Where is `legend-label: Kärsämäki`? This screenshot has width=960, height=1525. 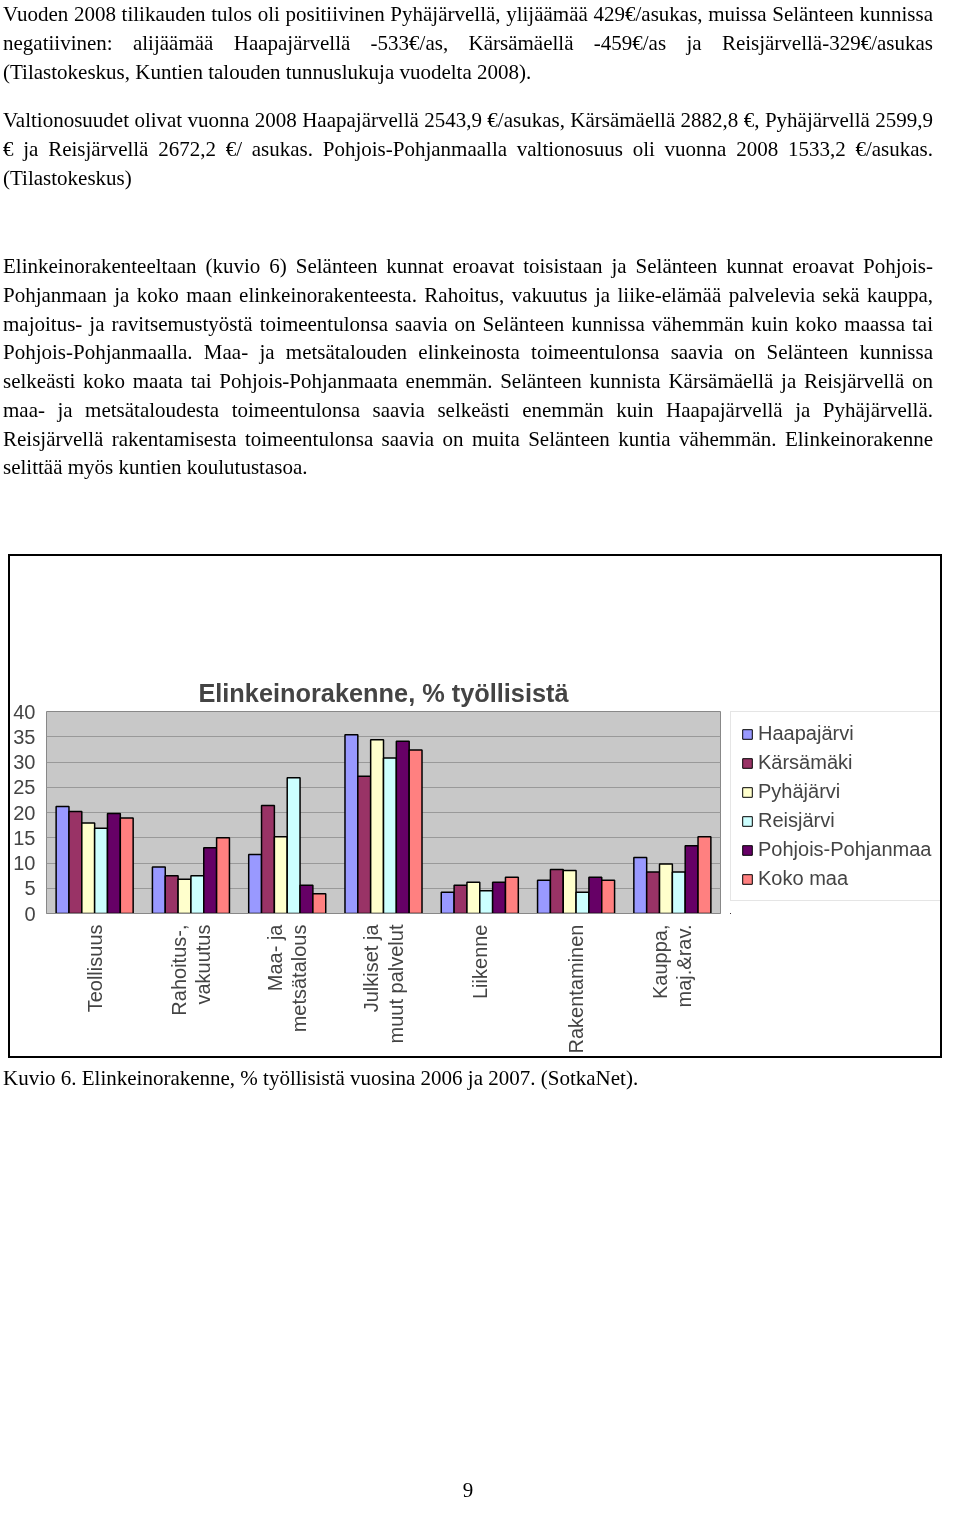
legend-label: Kärsämäki is located at coordinates (805, 762).